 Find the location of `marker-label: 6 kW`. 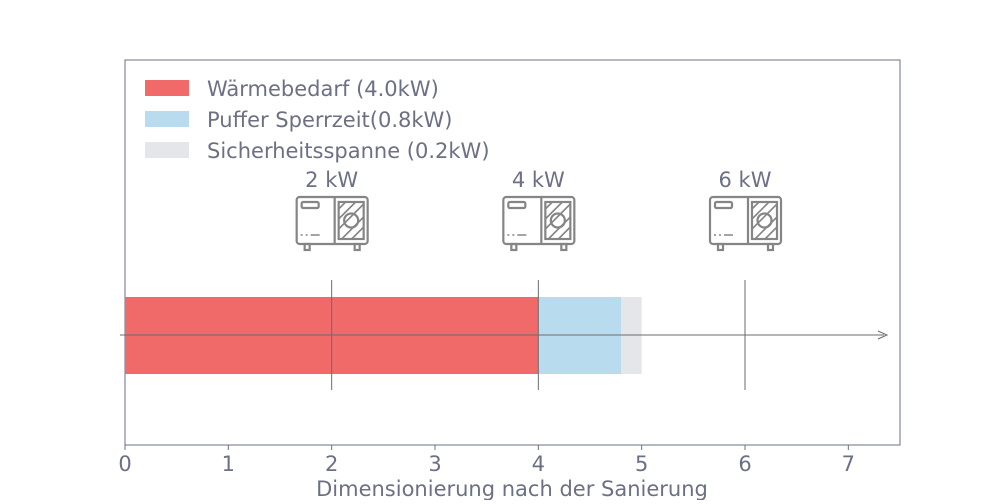

marker-label: 6 kW is located at coordinates (745, 180).